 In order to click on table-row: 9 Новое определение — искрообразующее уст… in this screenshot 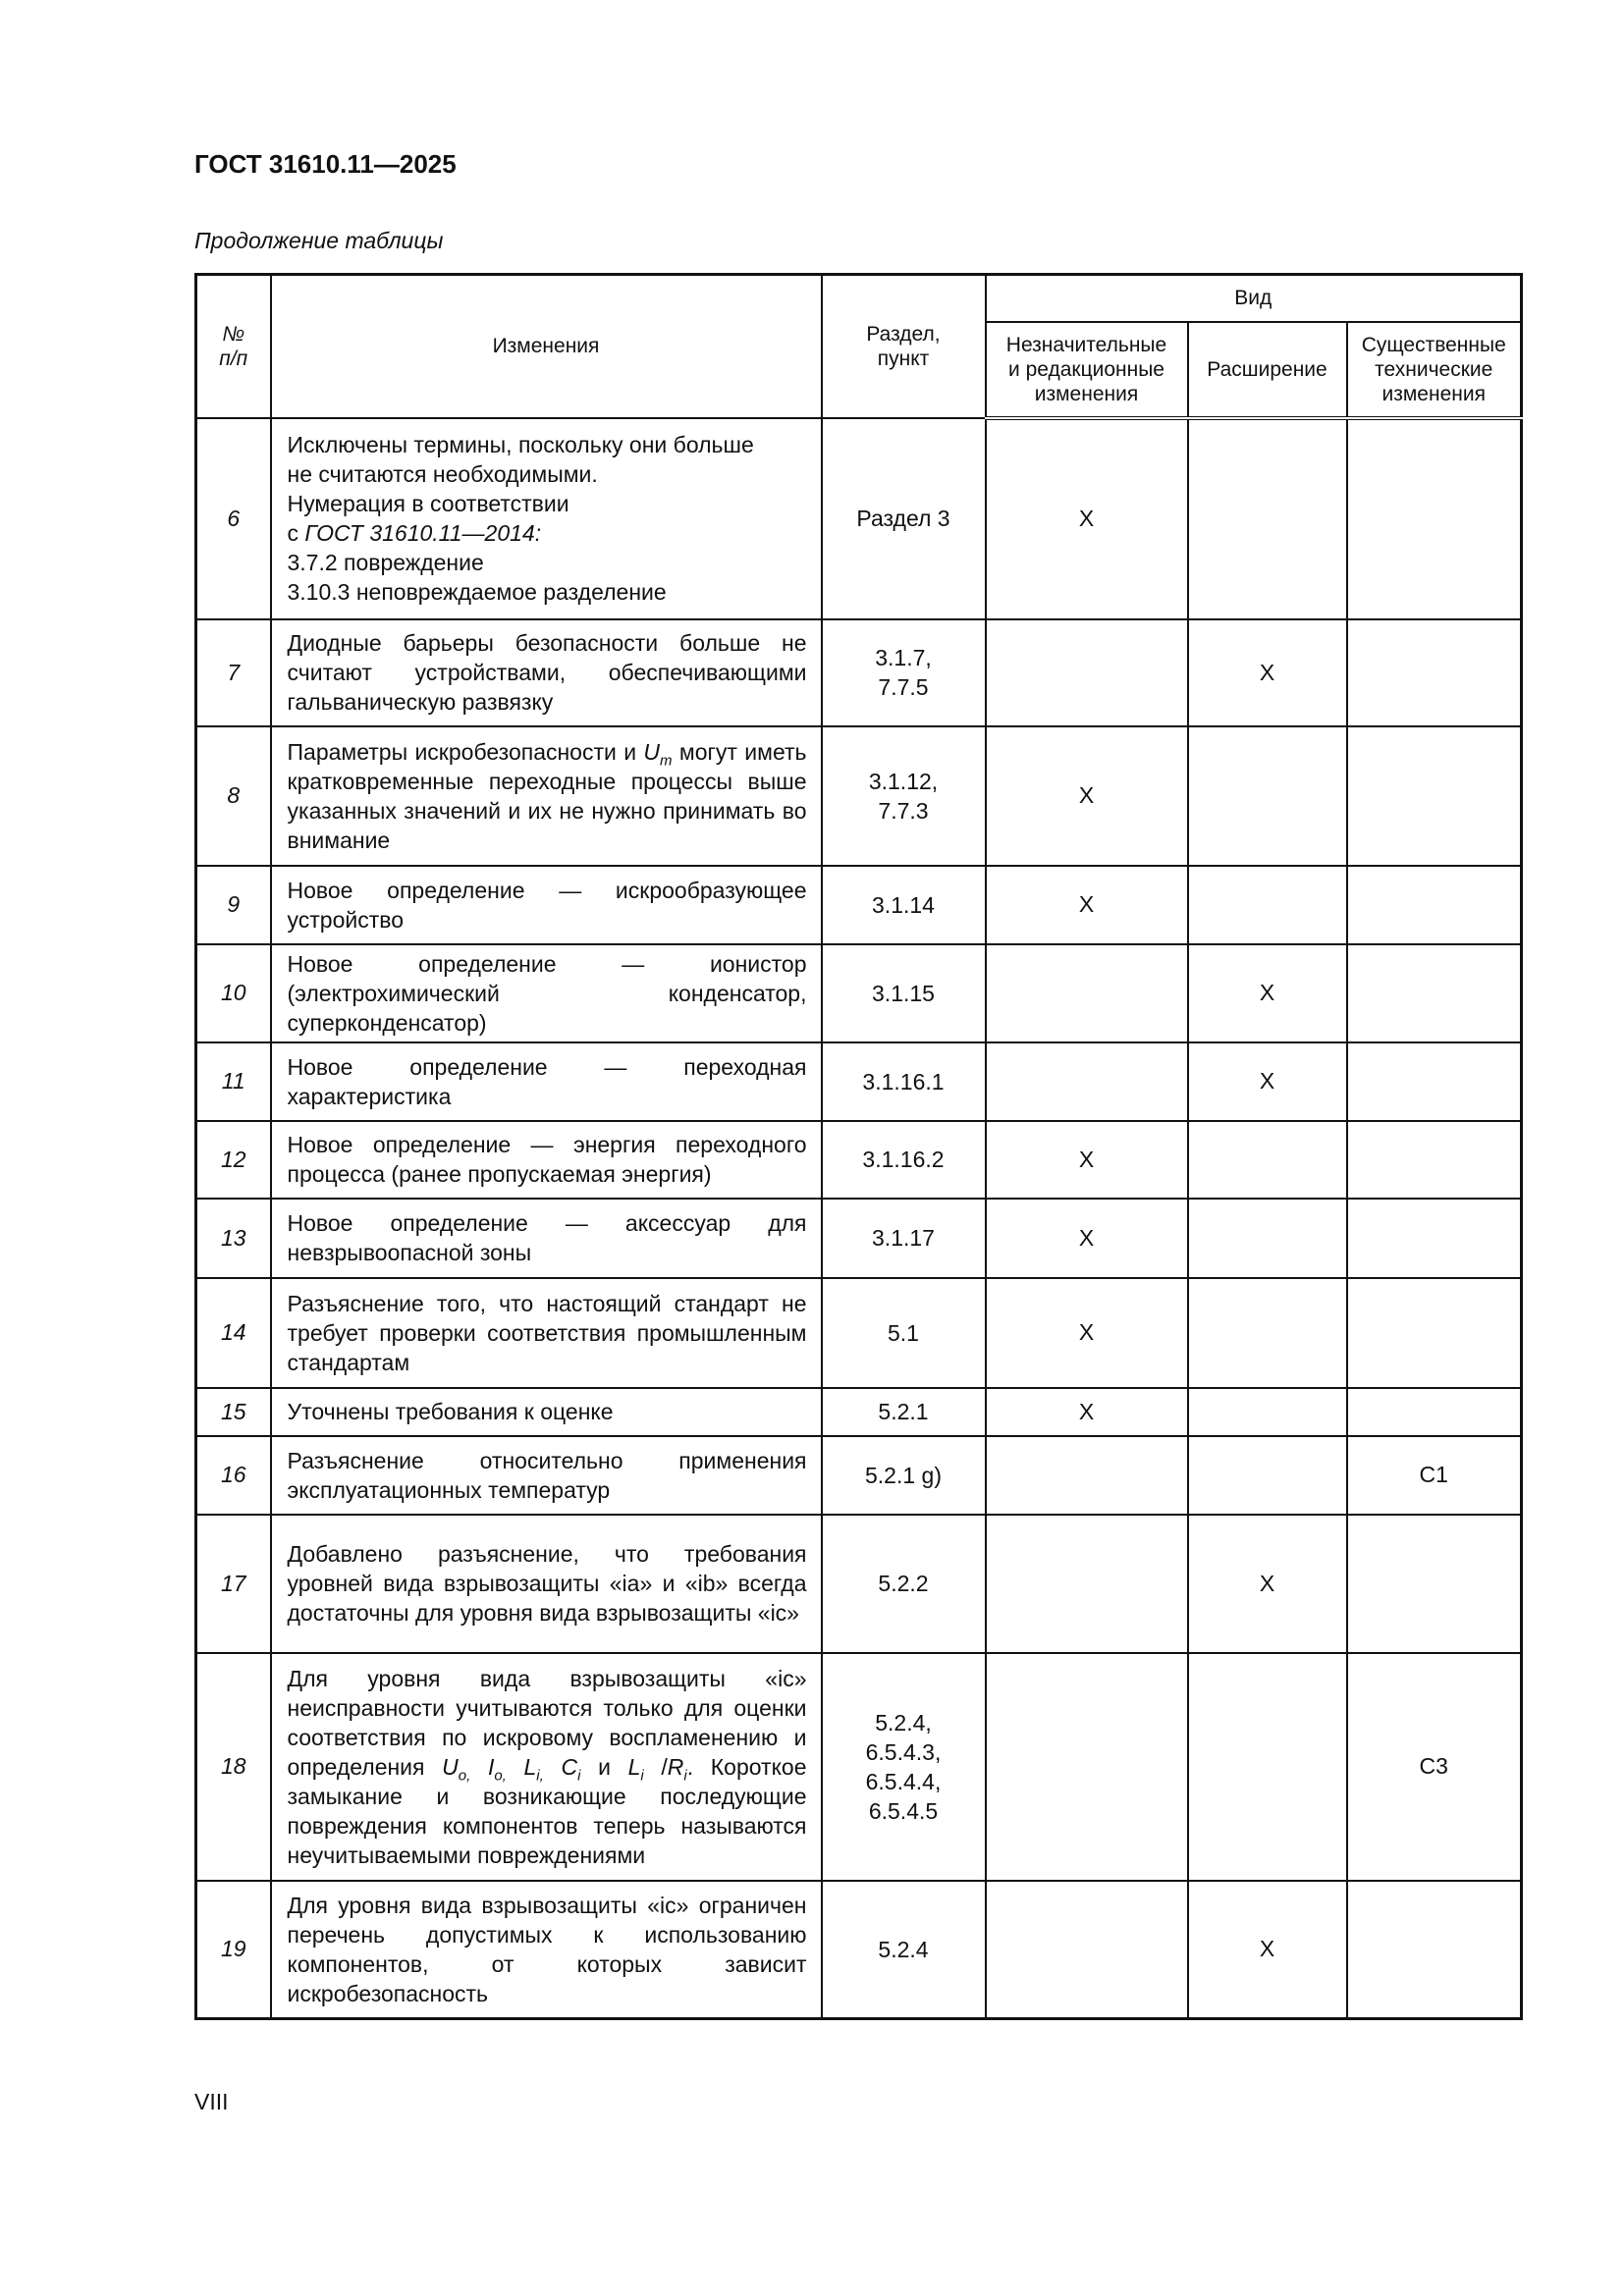, I will do `click(858, 904)`.